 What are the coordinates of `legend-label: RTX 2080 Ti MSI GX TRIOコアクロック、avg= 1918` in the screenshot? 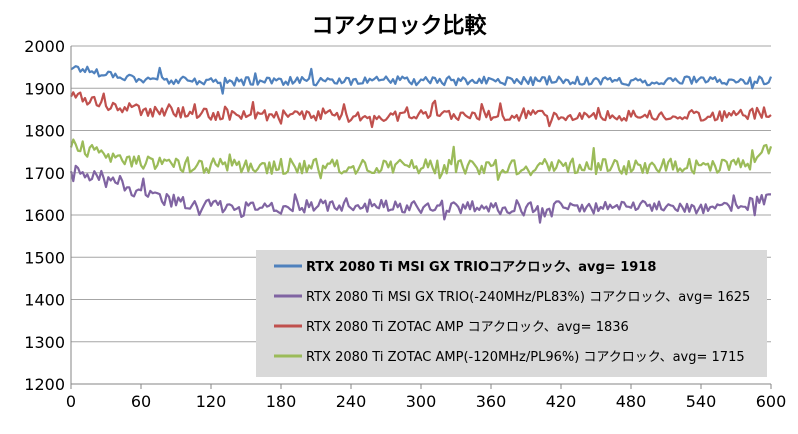 It's located at (481, 267).